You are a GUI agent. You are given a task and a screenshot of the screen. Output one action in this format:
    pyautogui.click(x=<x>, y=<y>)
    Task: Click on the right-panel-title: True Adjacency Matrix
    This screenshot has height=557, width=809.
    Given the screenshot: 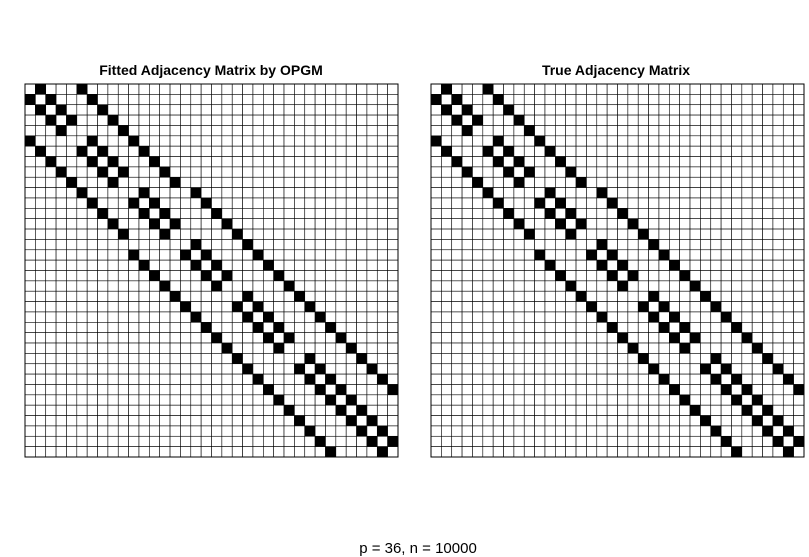 What is the action you would take?
    pyautogui.click(x=616, y=70)
    